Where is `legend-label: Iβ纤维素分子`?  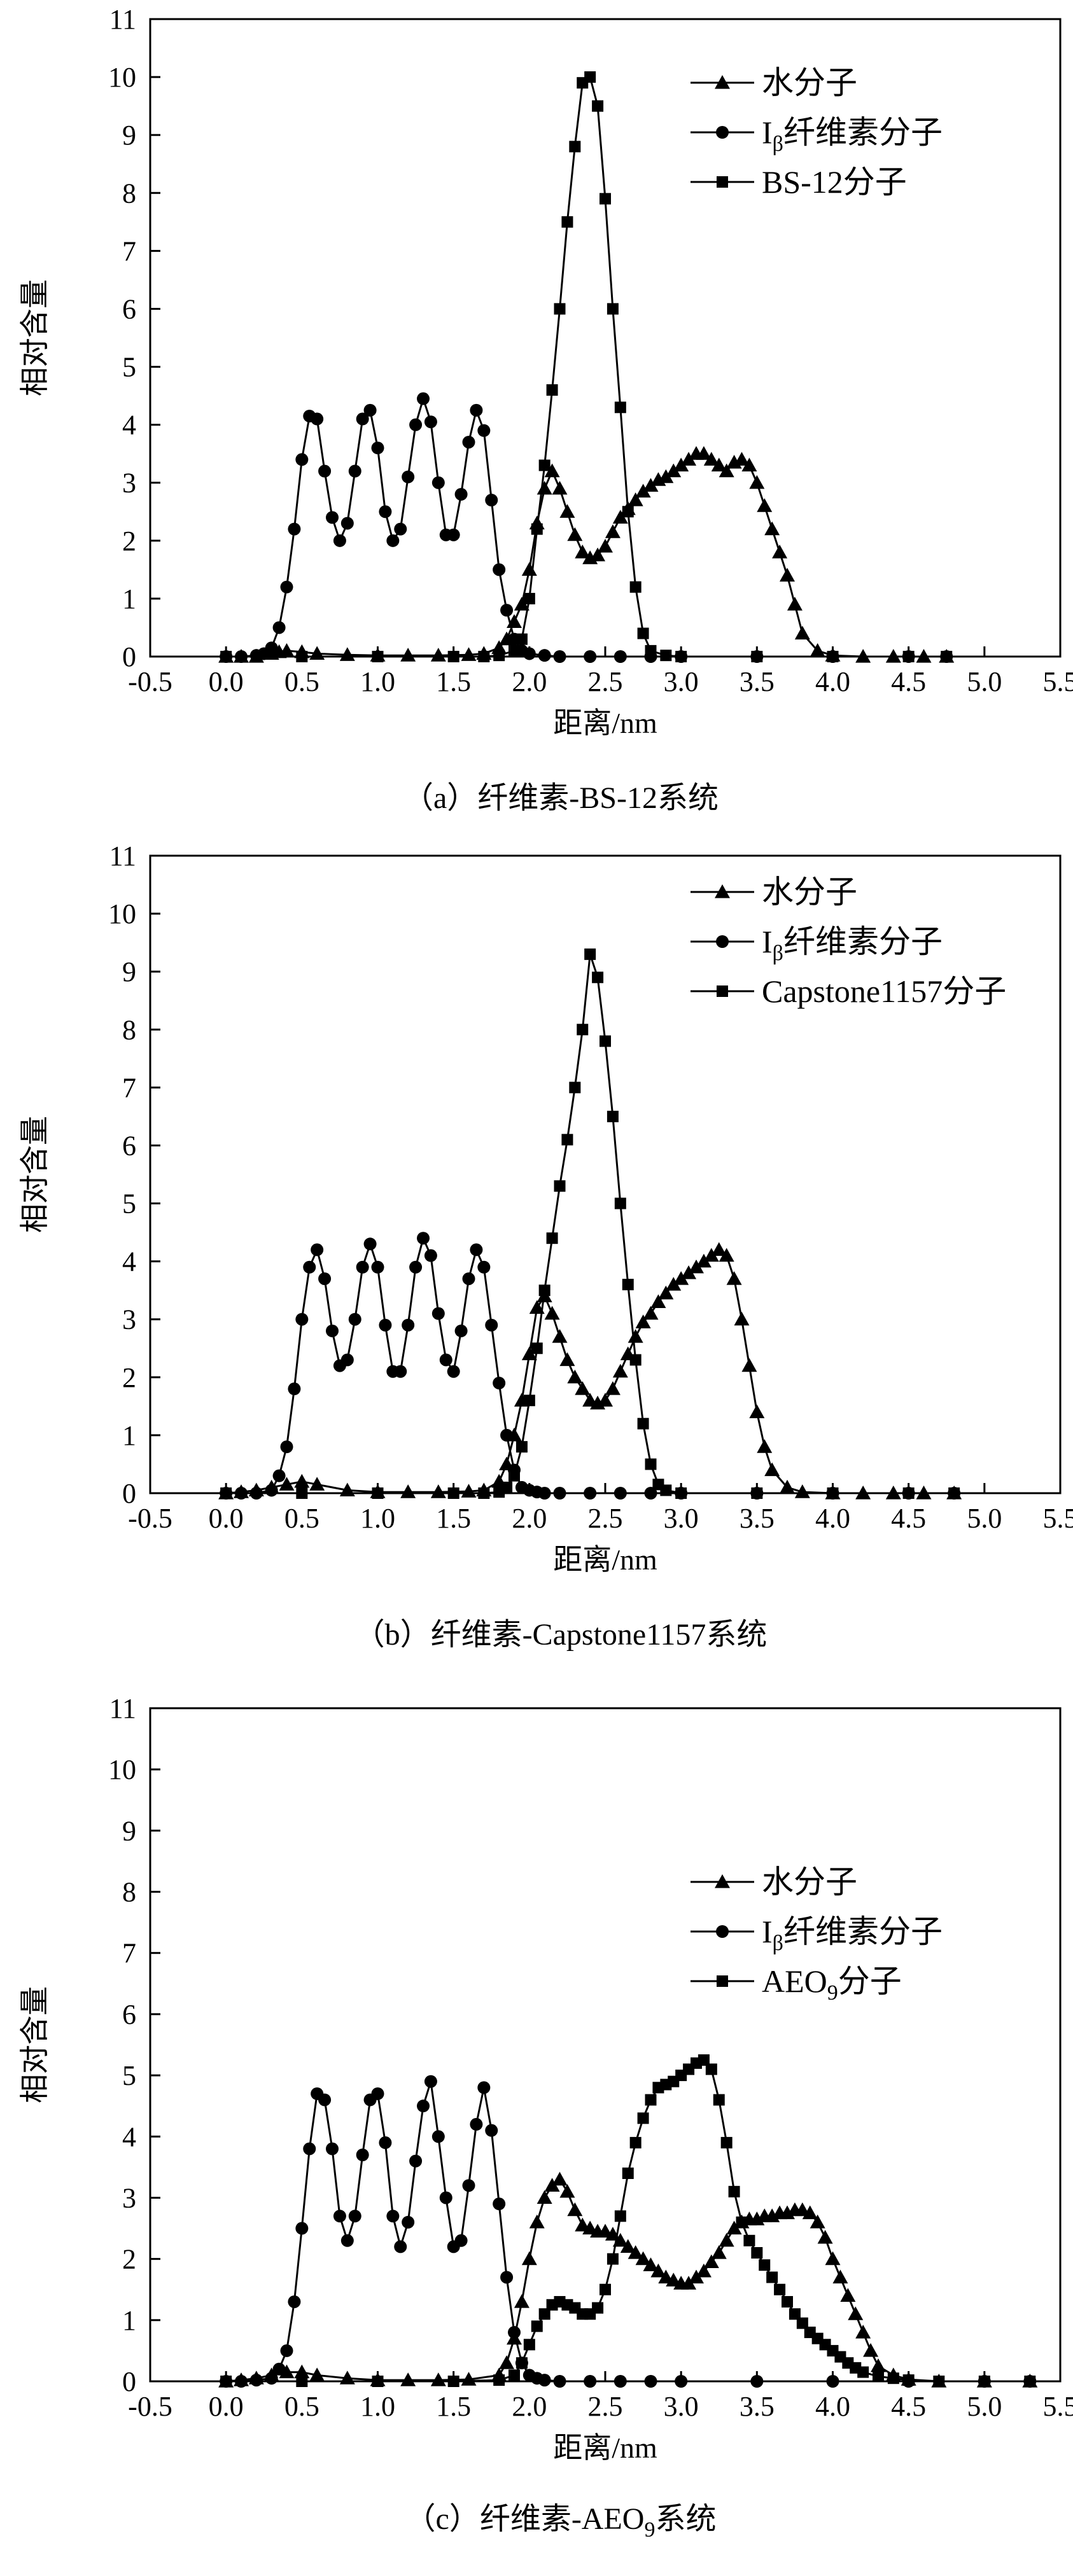
legend-label: Iβ纤维素分子 is located at coordinates (852, 945).